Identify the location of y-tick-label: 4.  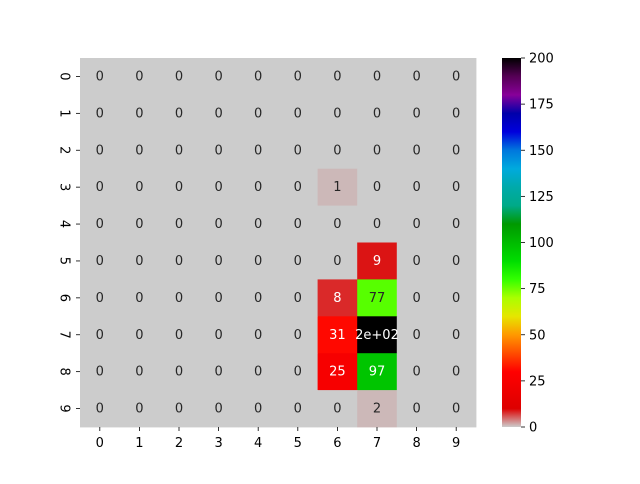
(63, 224).